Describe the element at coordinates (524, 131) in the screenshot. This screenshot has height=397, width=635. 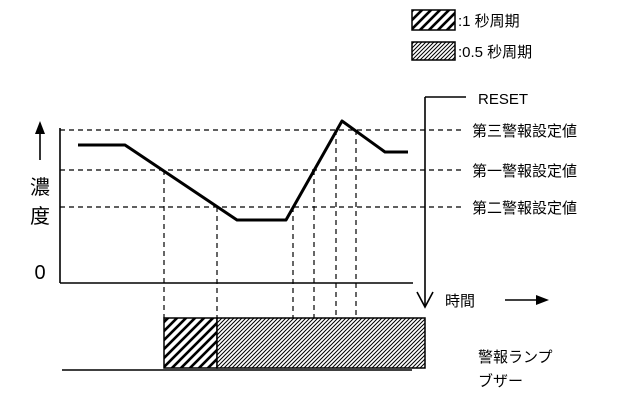
I see `threshold-label-3: 第三警報設定値` at that location.